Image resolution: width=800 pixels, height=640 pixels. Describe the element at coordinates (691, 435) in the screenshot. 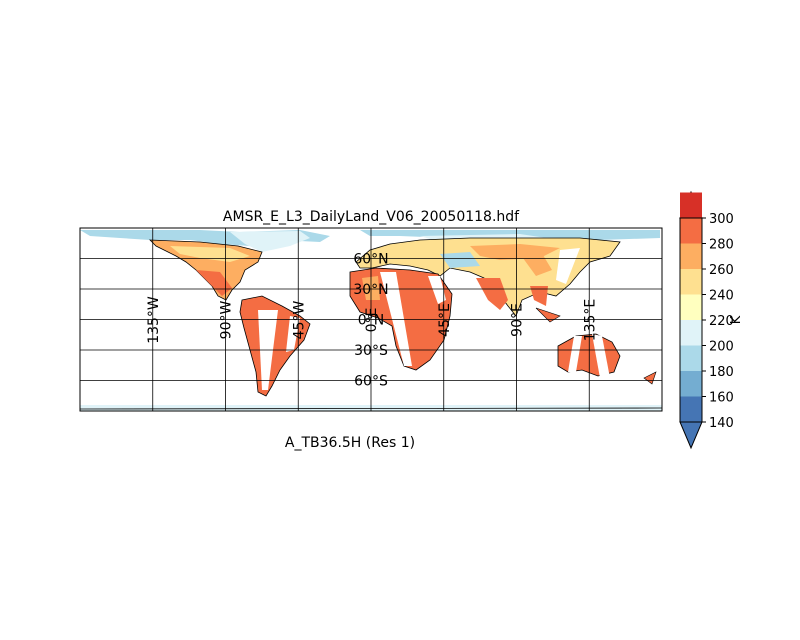

I see `colorbar-under-extension` at that location.